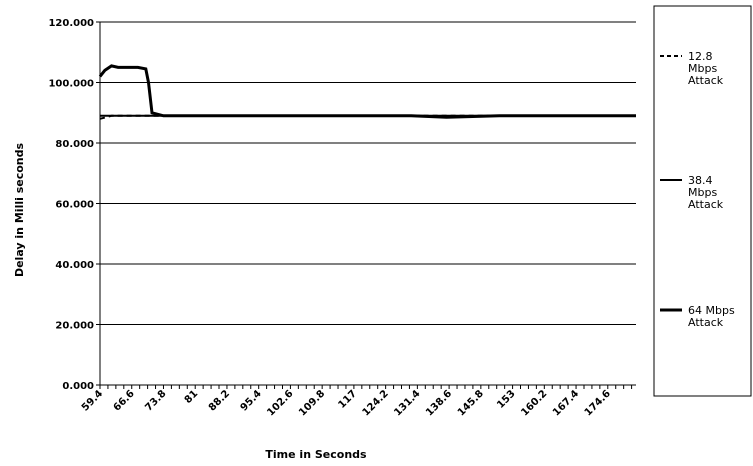 This screenshot has width=753, height=466. I want to click on legend-label-1: 38.4, so click(700, 180).